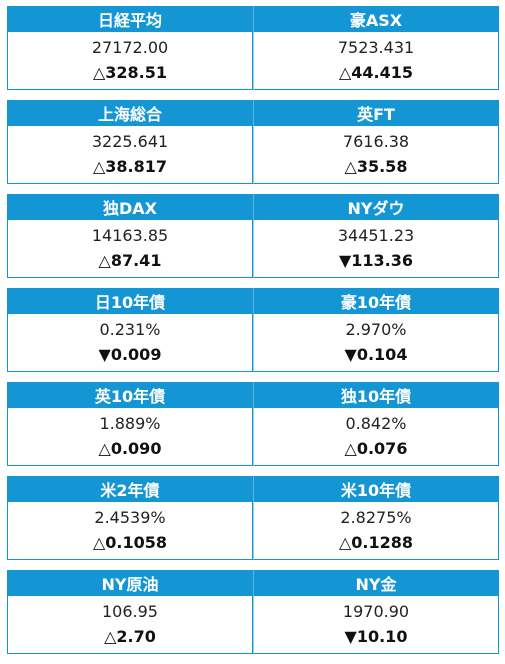 This screenshot has width=505, height=664. Describe the element at coordinates (376, 448) in the screenshot. I see `market-change: △0.076` at that location.